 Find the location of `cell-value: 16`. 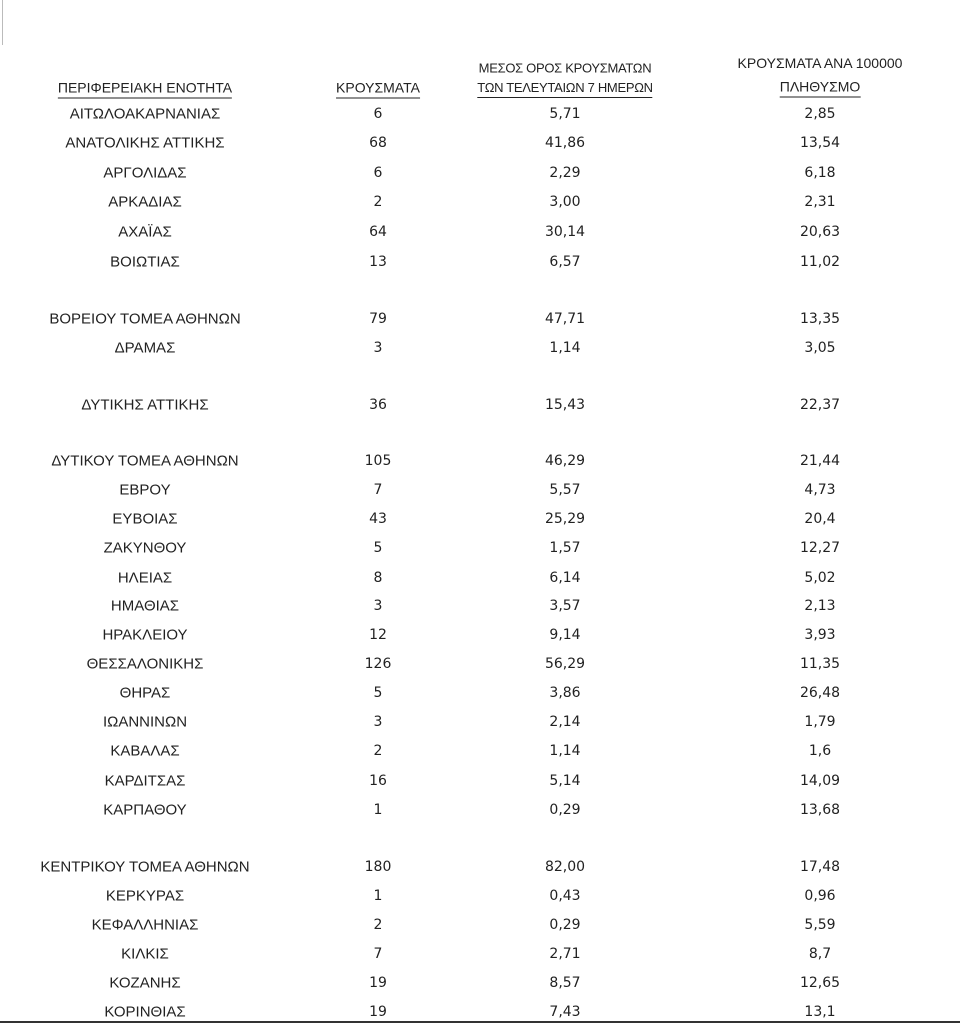

cell-value: 16 is located at coordinates (378, 781).